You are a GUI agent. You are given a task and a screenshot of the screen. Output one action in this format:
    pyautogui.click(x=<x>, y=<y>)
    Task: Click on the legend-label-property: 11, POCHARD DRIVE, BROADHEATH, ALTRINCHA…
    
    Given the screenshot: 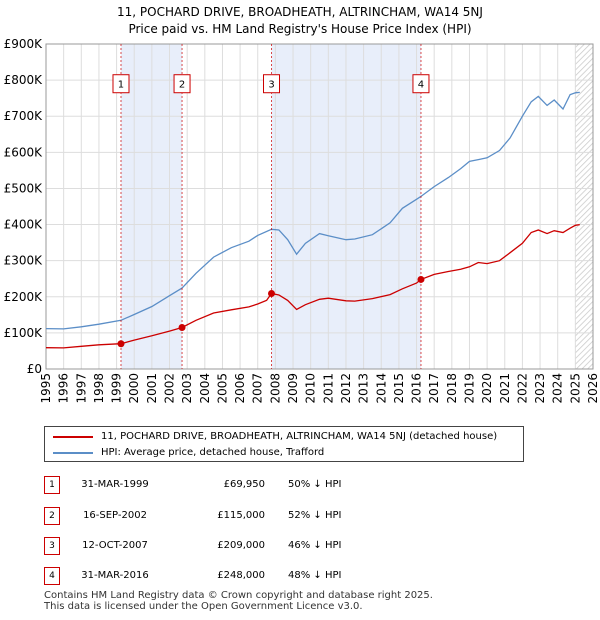 What is the action you would take?
    pyautogui.click(x=299, y=436)
    